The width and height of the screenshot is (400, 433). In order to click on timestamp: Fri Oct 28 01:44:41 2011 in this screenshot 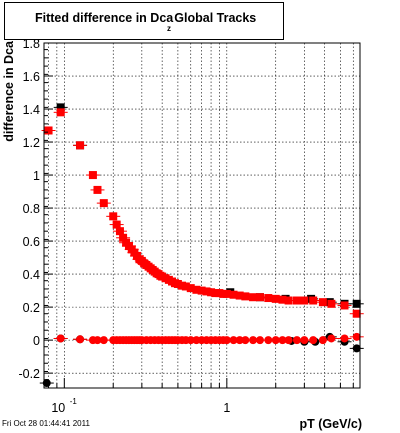, I will do `click(46, 423)`.